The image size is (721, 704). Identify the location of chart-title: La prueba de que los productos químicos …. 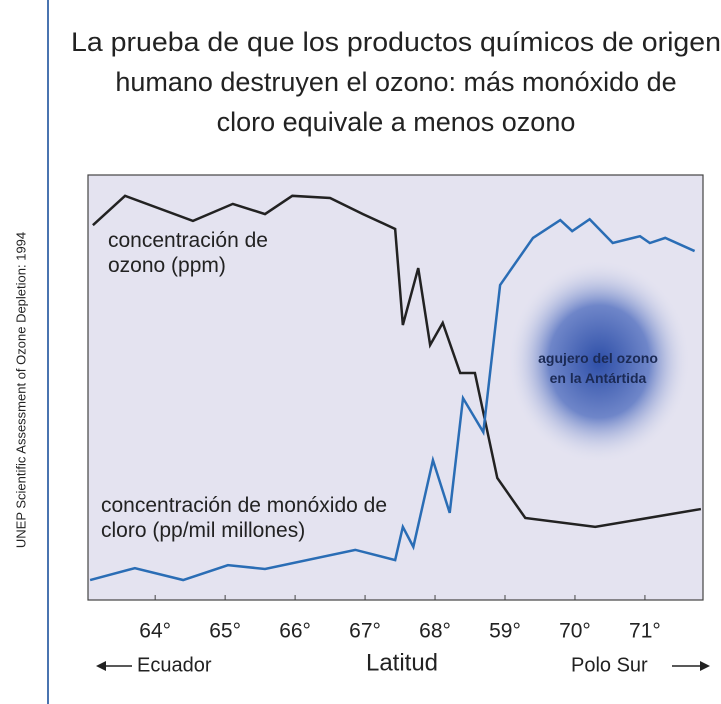
(396, 42).